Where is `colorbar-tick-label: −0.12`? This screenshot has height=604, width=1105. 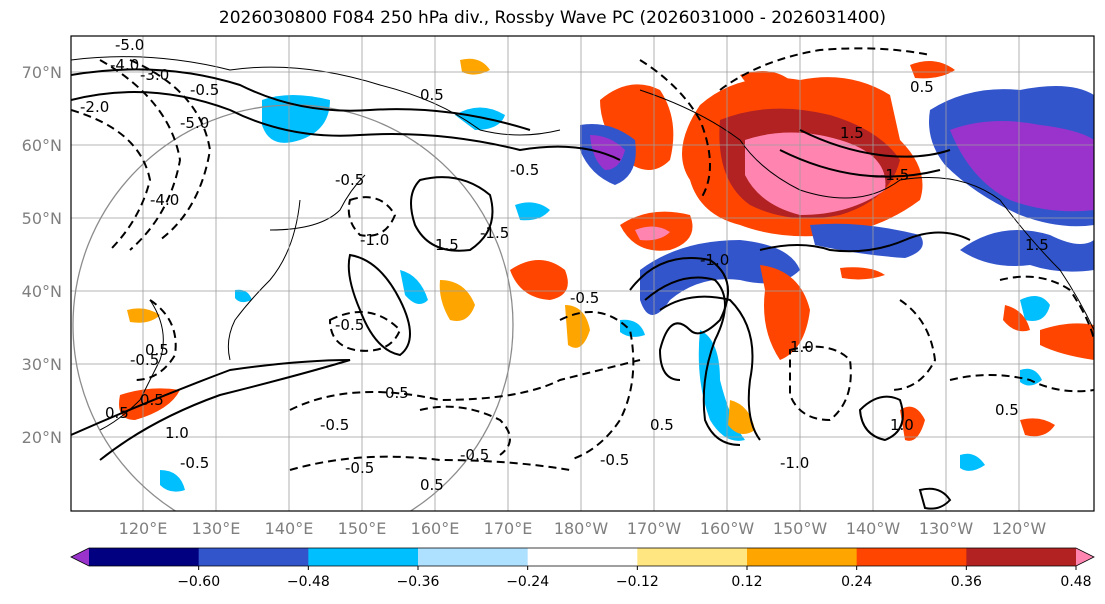
colorbar-tick-label: −0.12 is located at coordinates (637, 582).